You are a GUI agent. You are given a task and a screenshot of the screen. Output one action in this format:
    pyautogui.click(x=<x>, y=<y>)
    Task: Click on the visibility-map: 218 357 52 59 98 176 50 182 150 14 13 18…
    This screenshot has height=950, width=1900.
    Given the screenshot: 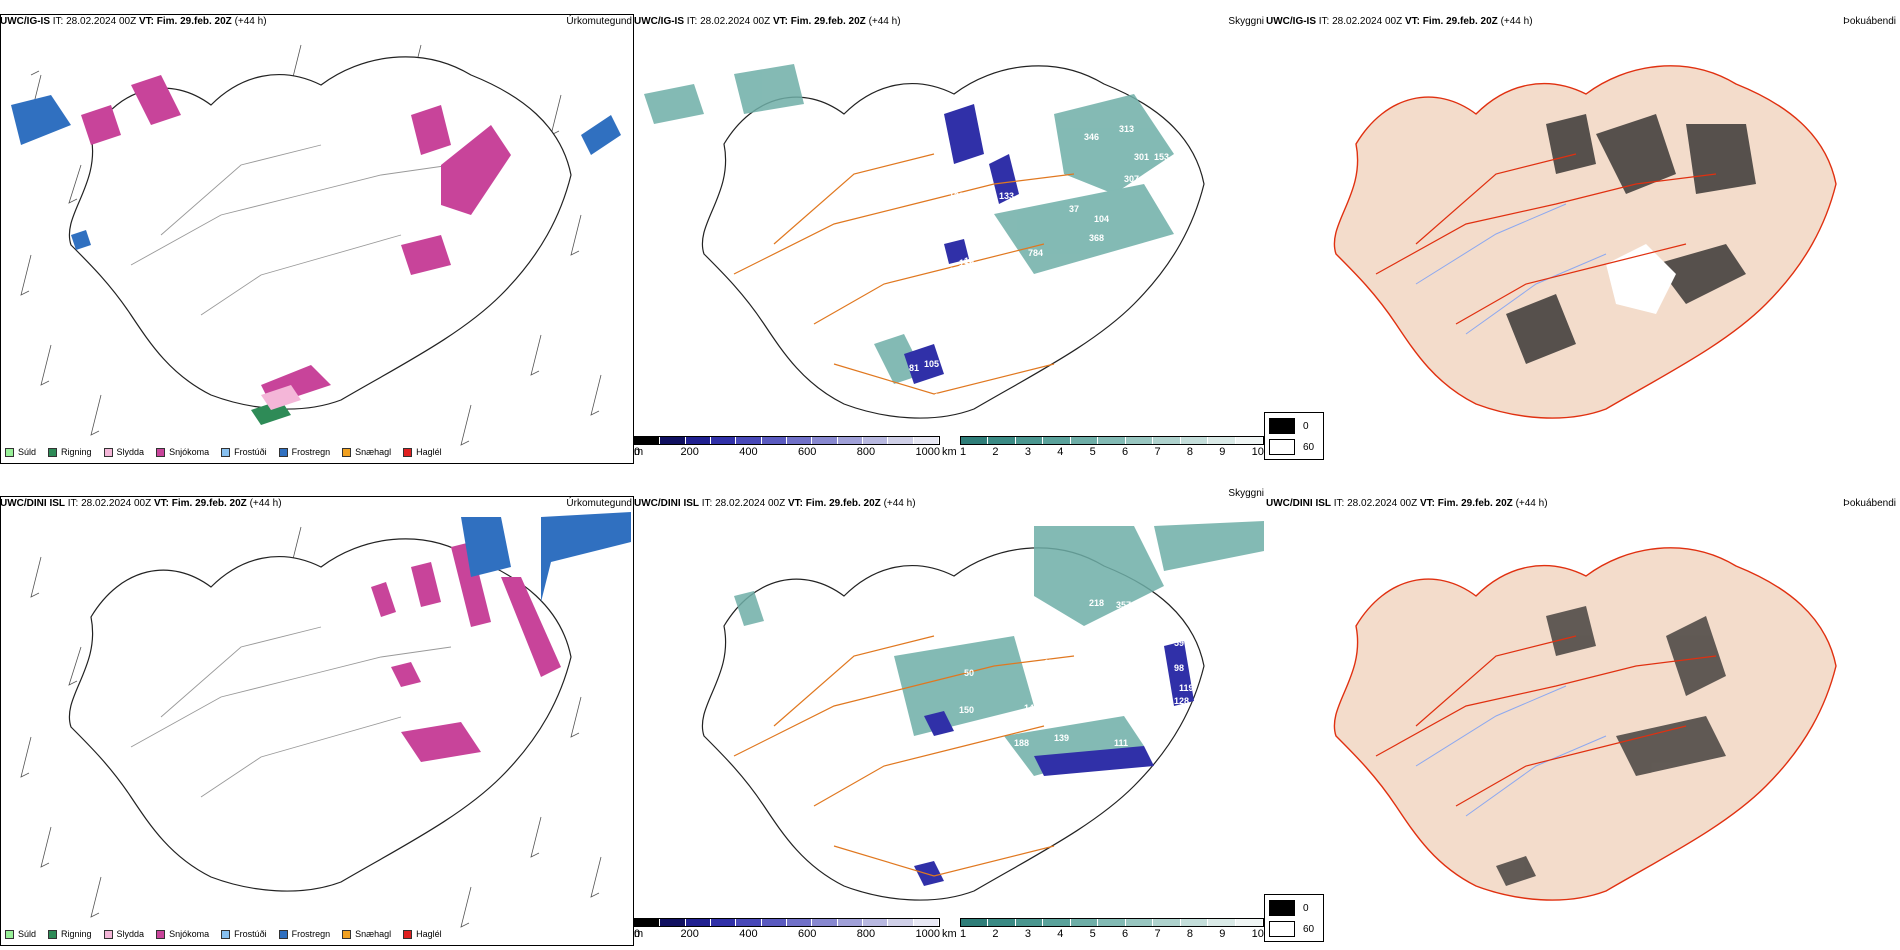 What is the action you would take?
    pyautogui.click(x=982, y=711)
    